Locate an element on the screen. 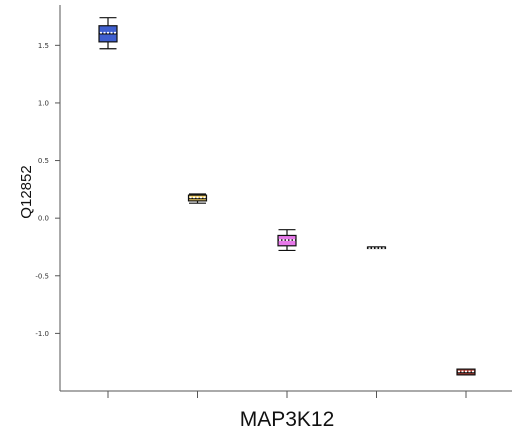 The height and width of the screenshot is (433, 515). y-tick-label: 1.0 is located at coordinates (43, 103).